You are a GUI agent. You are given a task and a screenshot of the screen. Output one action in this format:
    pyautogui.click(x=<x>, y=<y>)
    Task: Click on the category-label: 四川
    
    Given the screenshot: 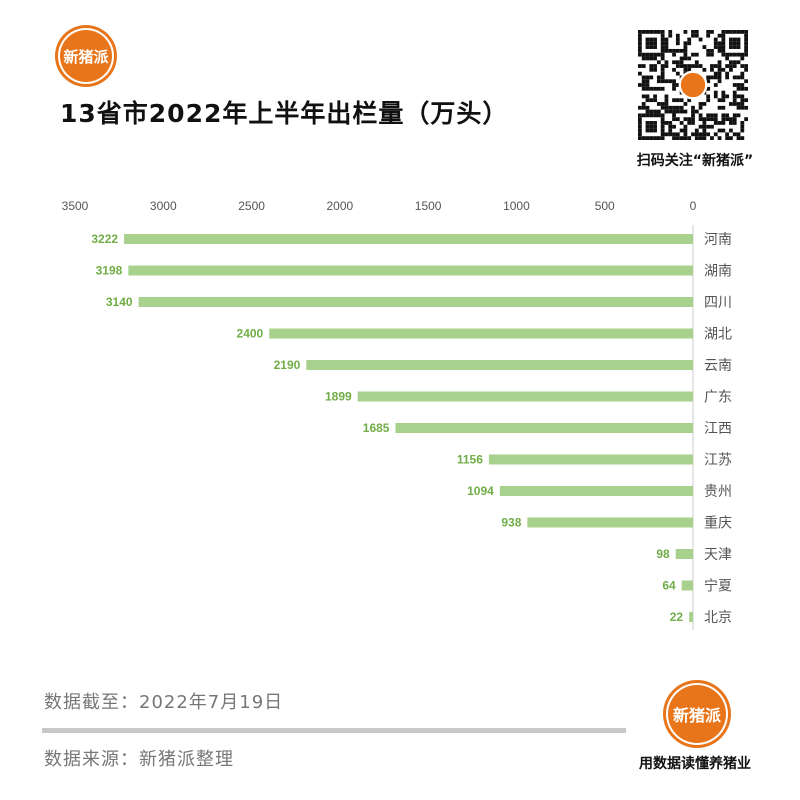 What is the action you would take?
    pyautogui.click(x=718, y=303)
    